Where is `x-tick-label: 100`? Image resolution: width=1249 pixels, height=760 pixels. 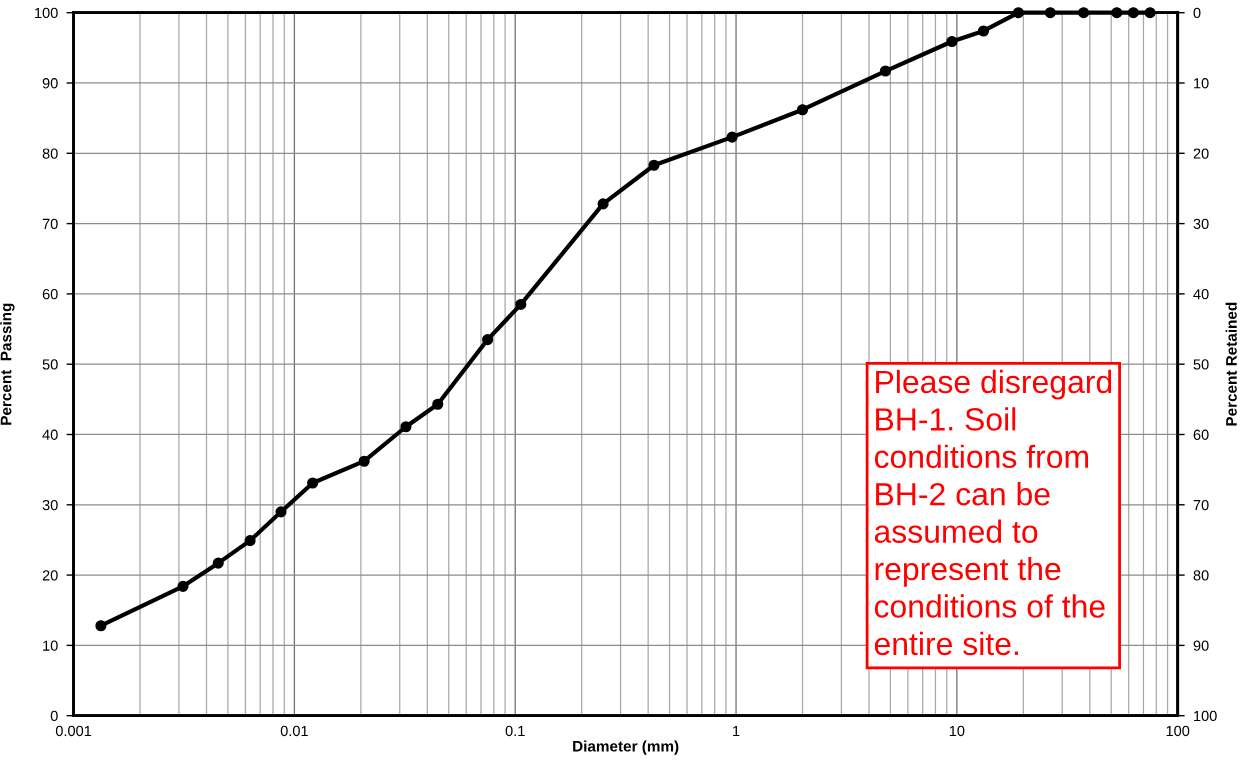
x-tick-label: 100 is located at coordinates (1178, 731).